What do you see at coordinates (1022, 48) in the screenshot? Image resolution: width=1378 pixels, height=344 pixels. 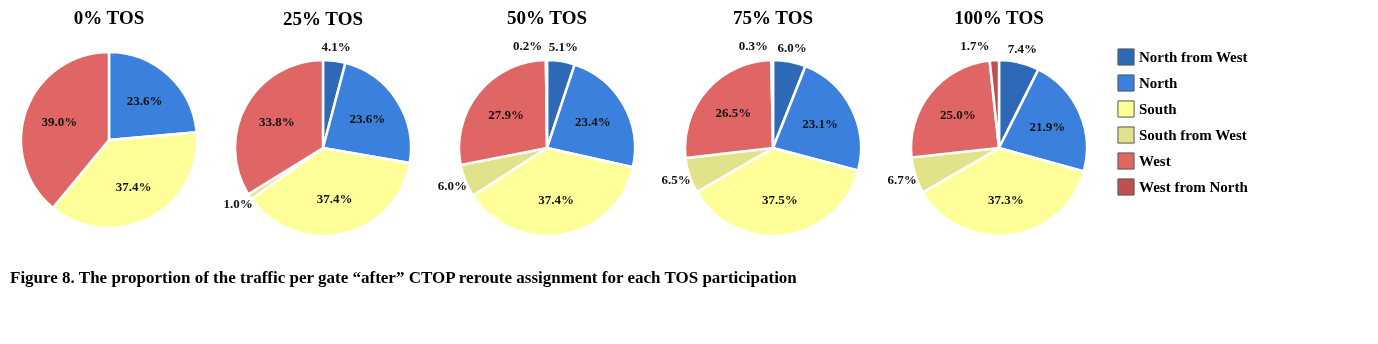 I see `data-label: 7.4%` at bounding box center [1022, 48].